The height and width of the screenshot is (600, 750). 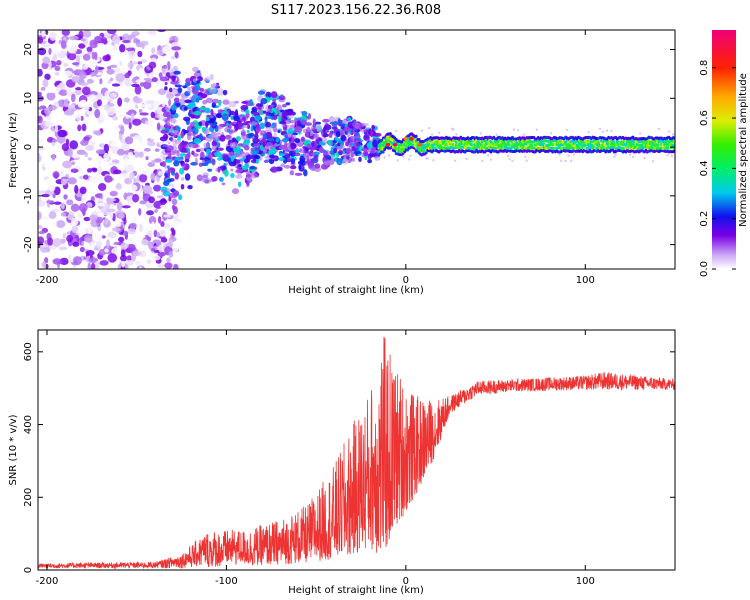 I want to click on snr-xtick-label: -100, so click(x=226, y=581).